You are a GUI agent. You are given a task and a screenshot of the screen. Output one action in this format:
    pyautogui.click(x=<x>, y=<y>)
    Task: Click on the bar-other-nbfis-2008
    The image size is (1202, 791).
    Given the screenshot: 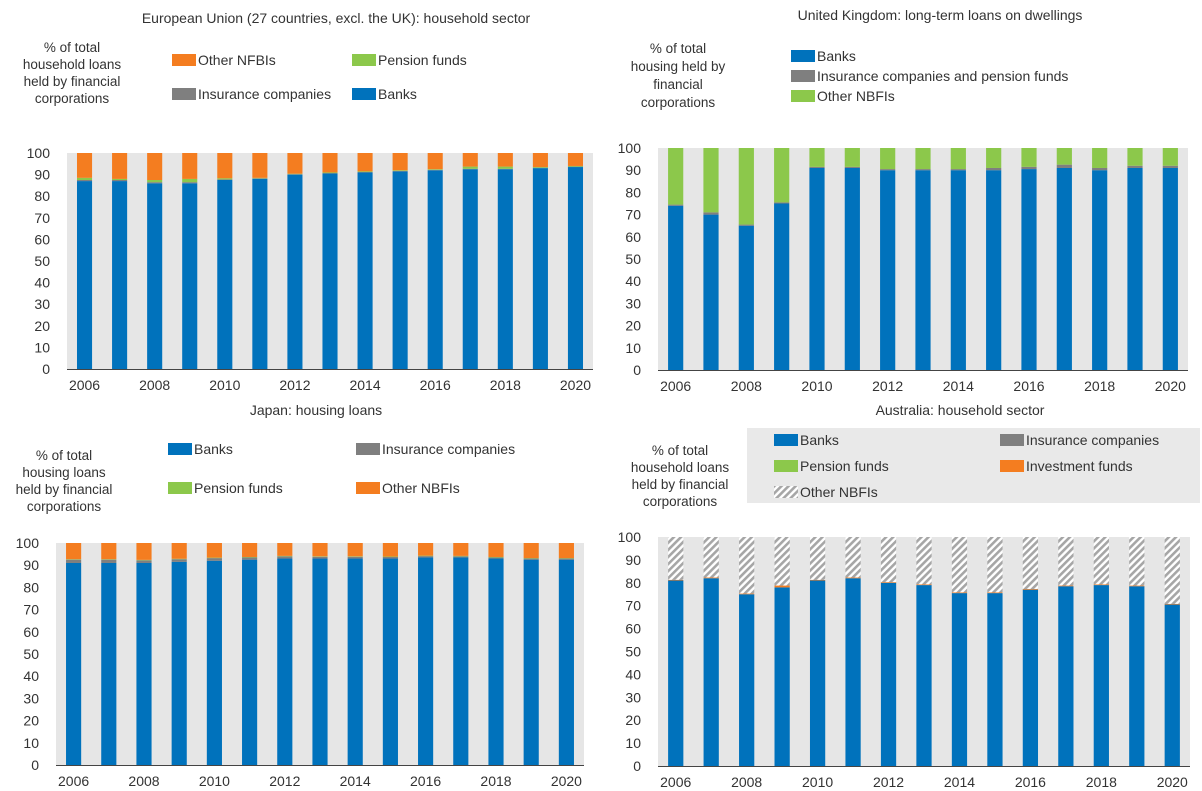 What is the action you would take?
    pyautogui.click(x=746, y=186)
    